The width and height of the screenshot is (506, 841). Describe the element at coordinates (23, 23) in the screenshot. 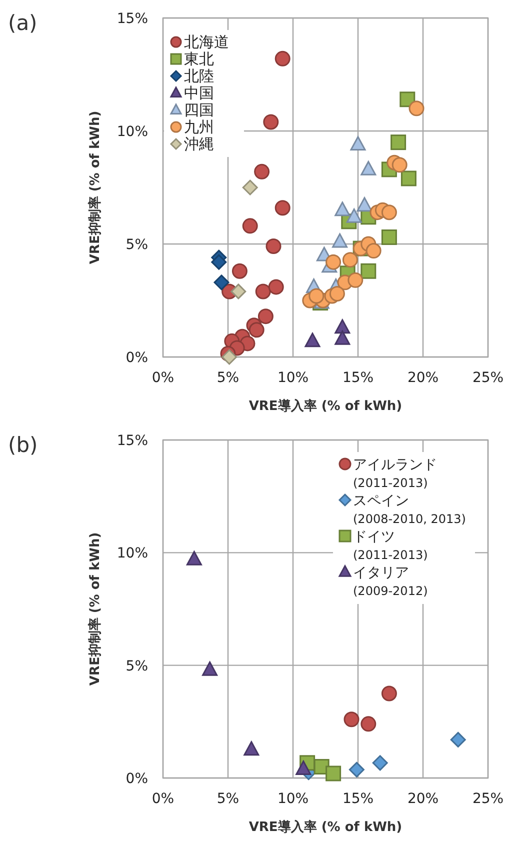

I see `chart-title: (a)` at that location.